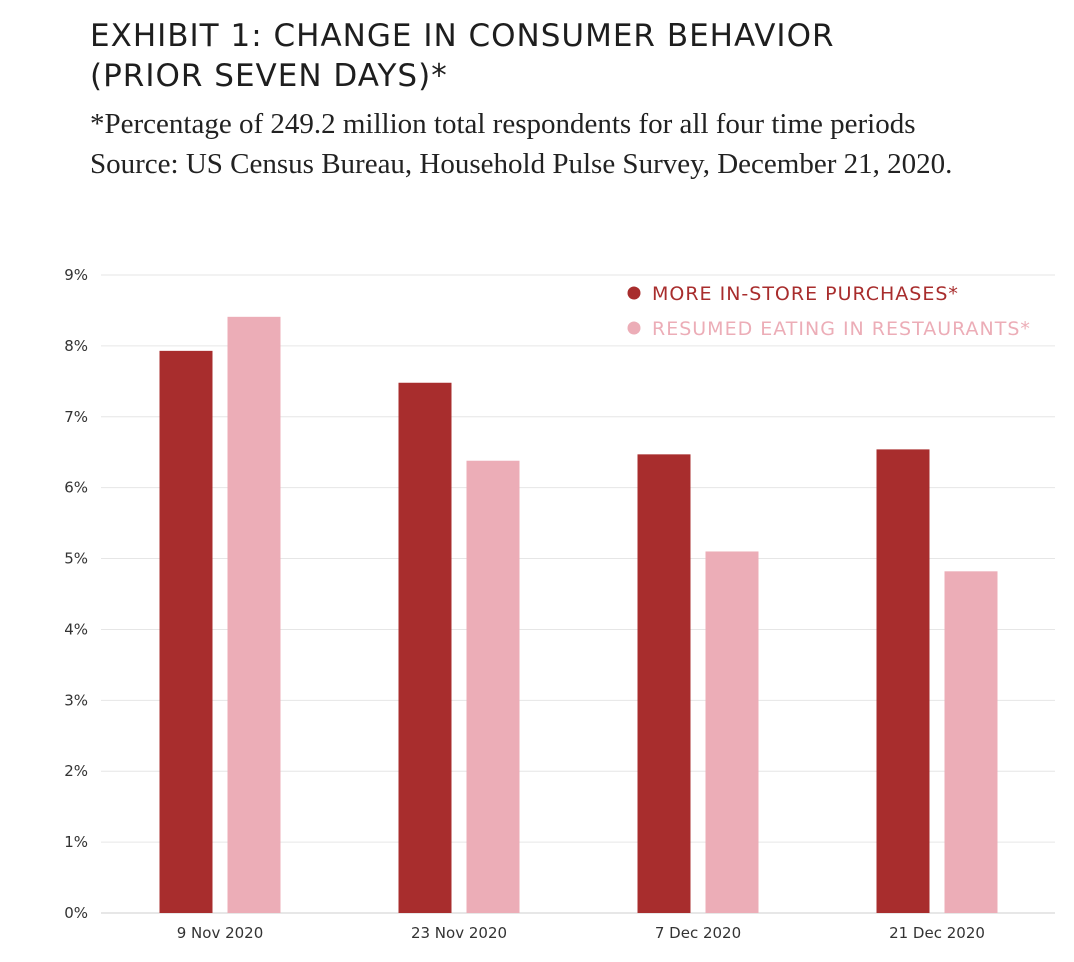  What do you see at coordinates (76, 417) in the screenshot?
I see `y-tick-label: 7%` at bounding box center [76, 417].